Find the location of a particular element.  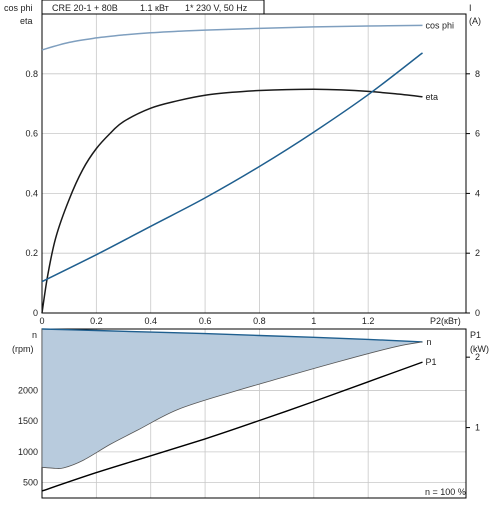

top-right-tick-label: 8 is located at coordinates (477, 74).